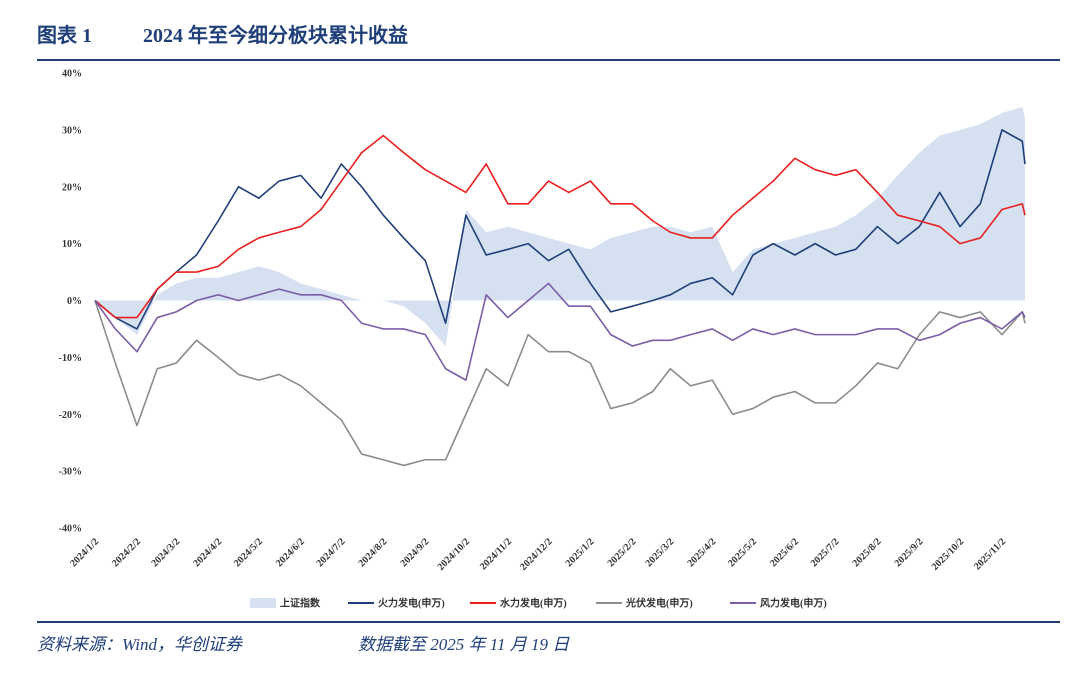 This screenshot has height=678, width=1080. I want to click on legend-label: 风力发电(申万), so click(793, 603).